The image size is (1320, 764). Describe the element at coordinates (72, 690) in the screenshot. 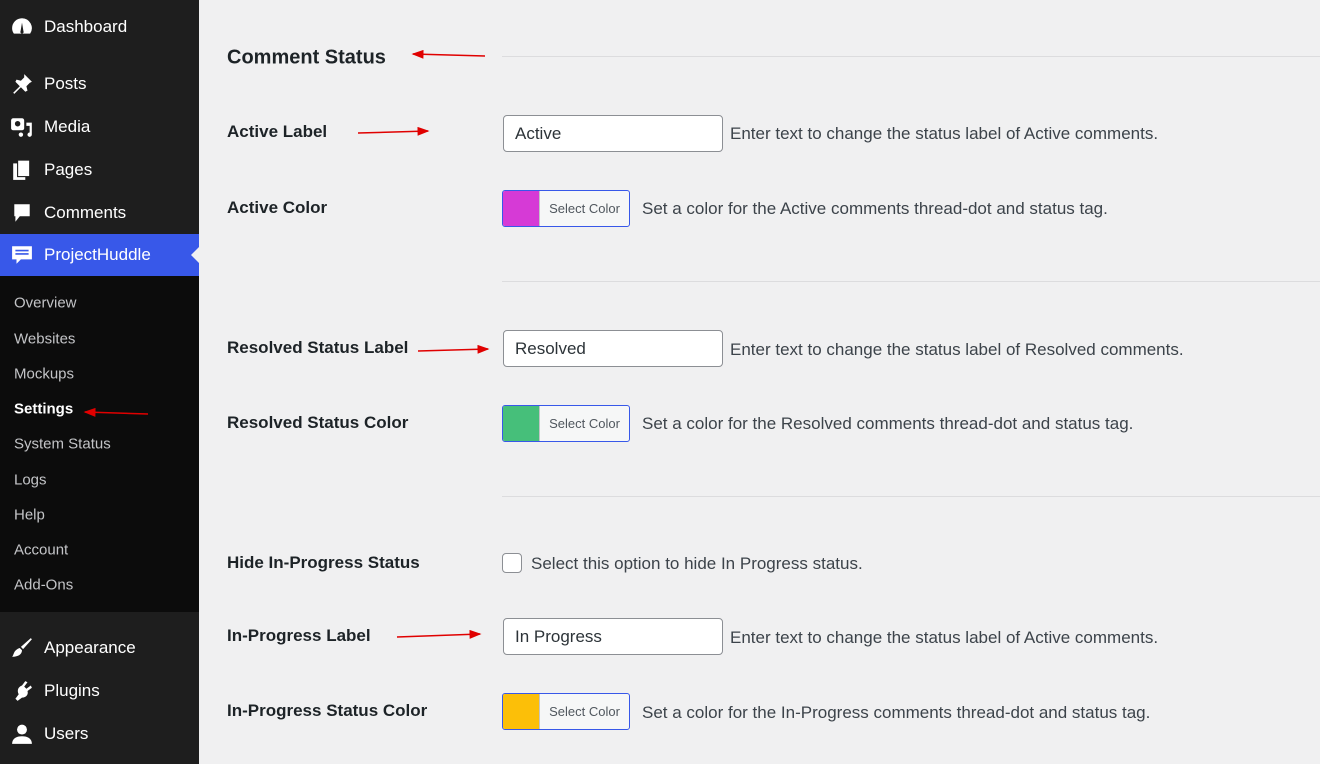

I see `sidebar-item-label: Plugins` at that location.